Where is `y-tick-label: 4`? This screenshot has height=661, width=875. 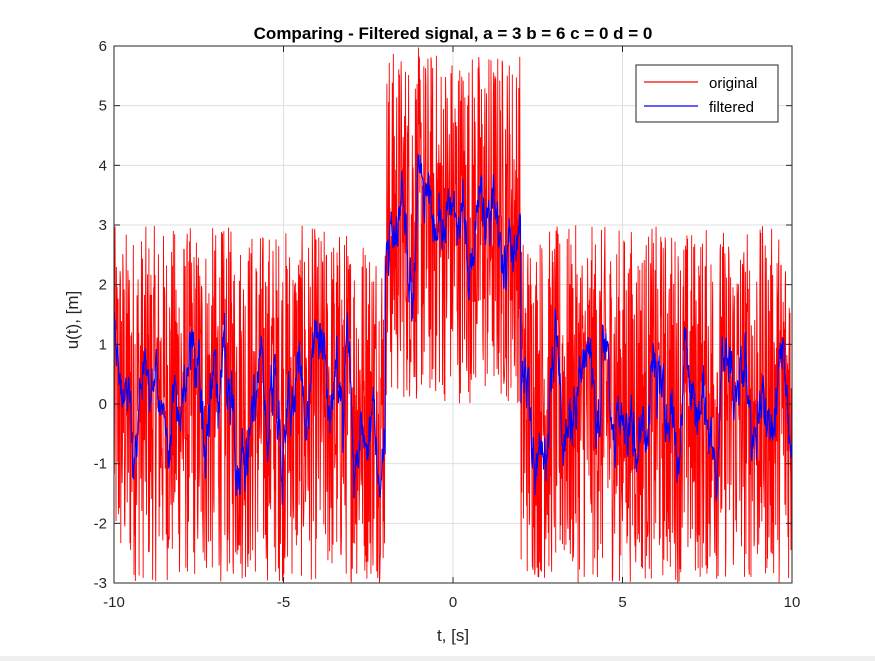
y-tick-label: 4 is located at coordinates (103, 165).